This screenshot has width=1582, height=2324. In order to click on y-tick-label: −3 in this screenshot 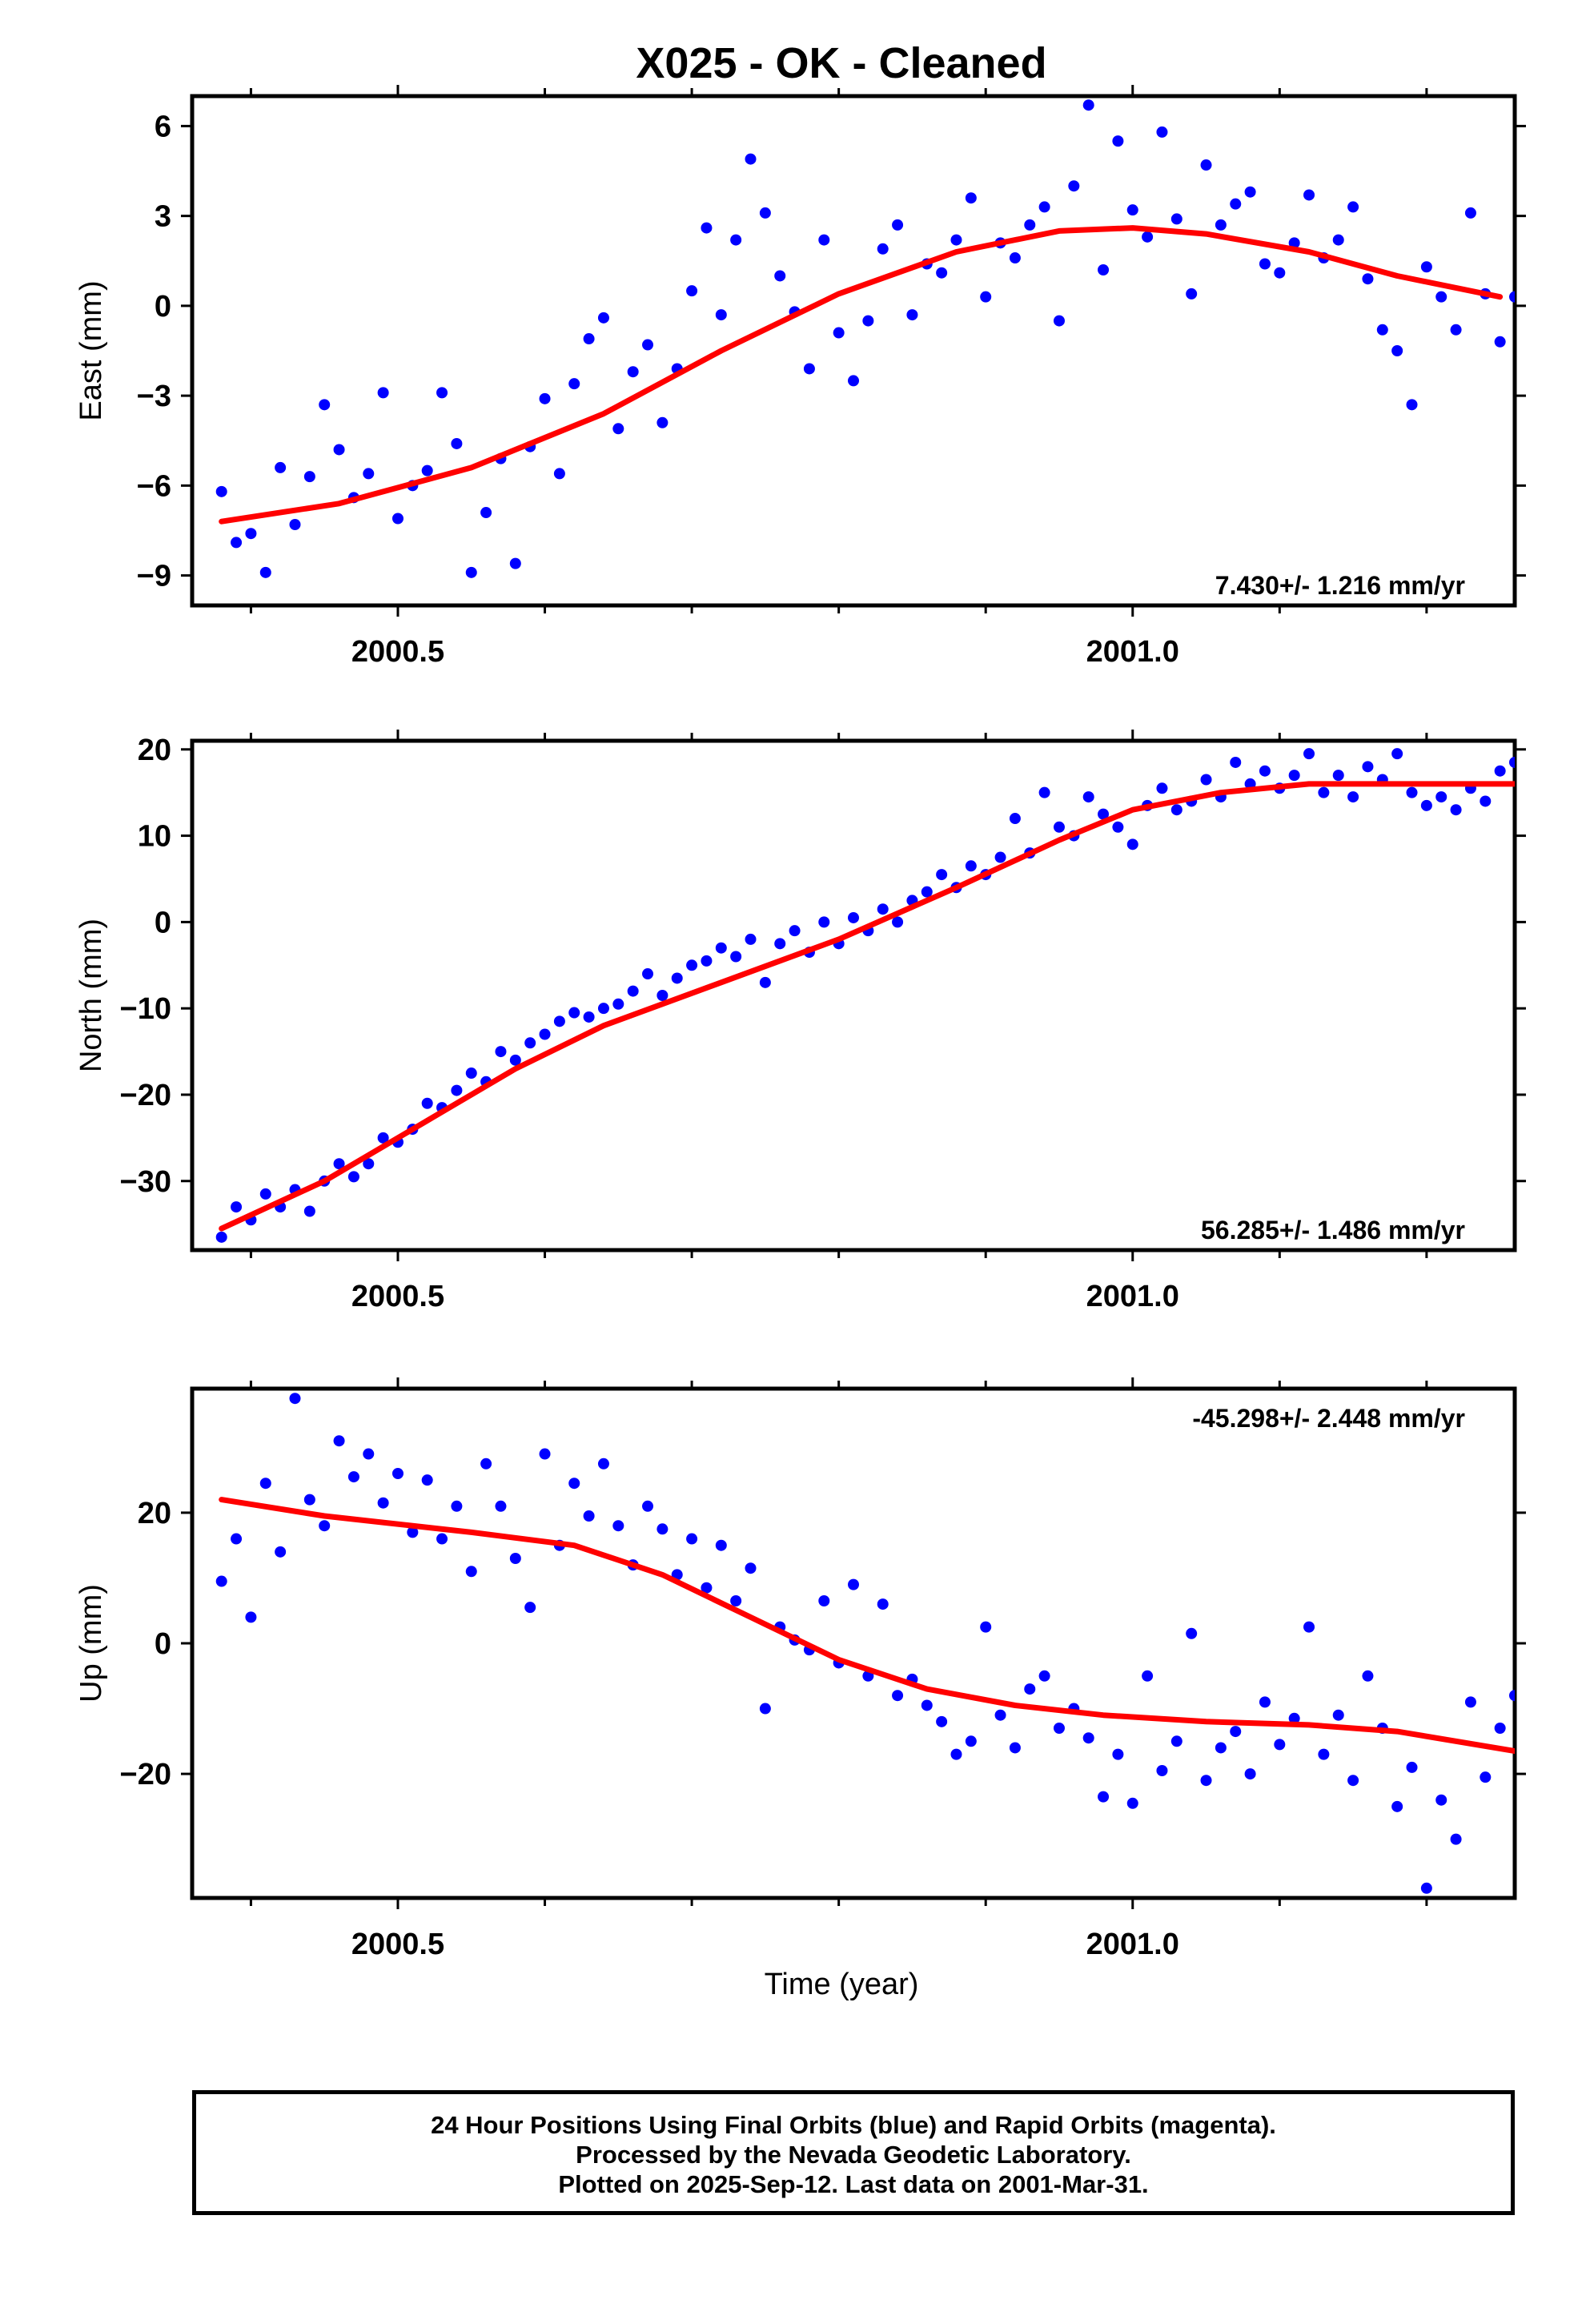, I will do `click(154, 396)`.